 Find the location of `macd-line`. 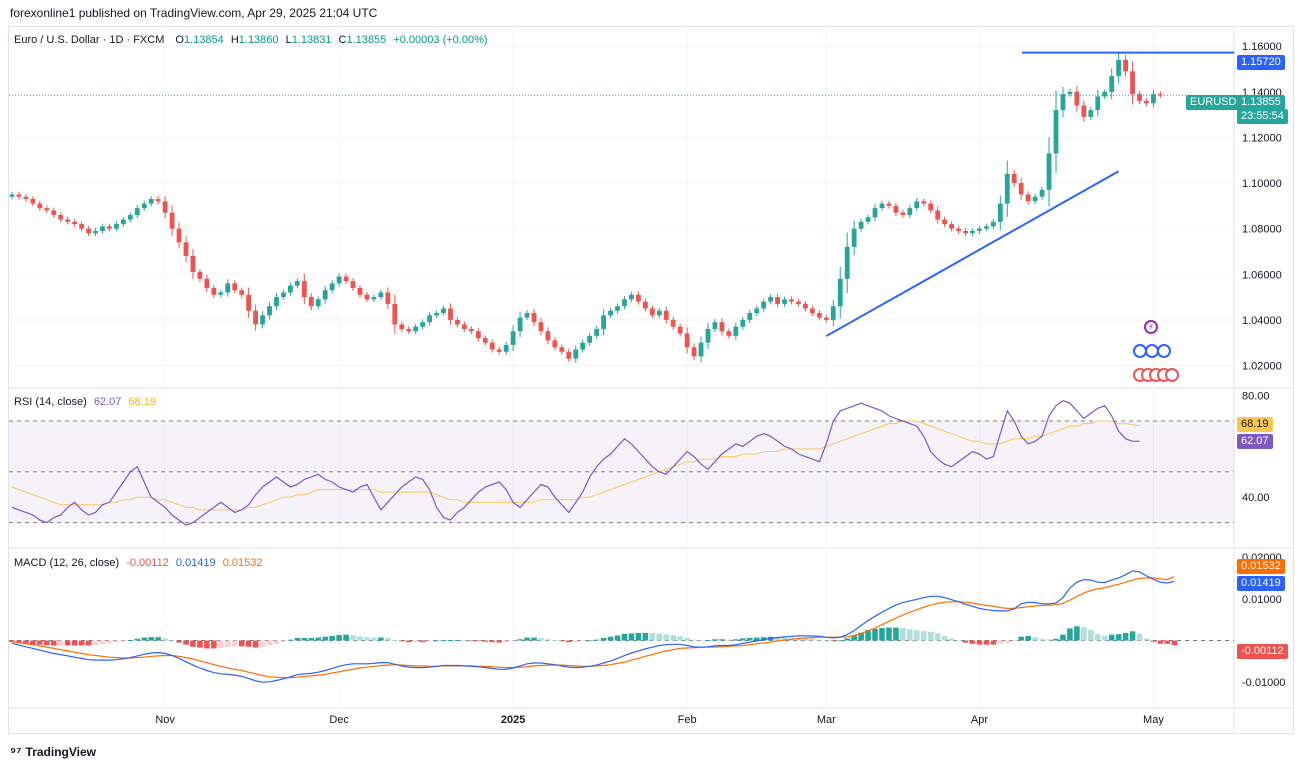

macd-line is located at coordinates (593, 626).